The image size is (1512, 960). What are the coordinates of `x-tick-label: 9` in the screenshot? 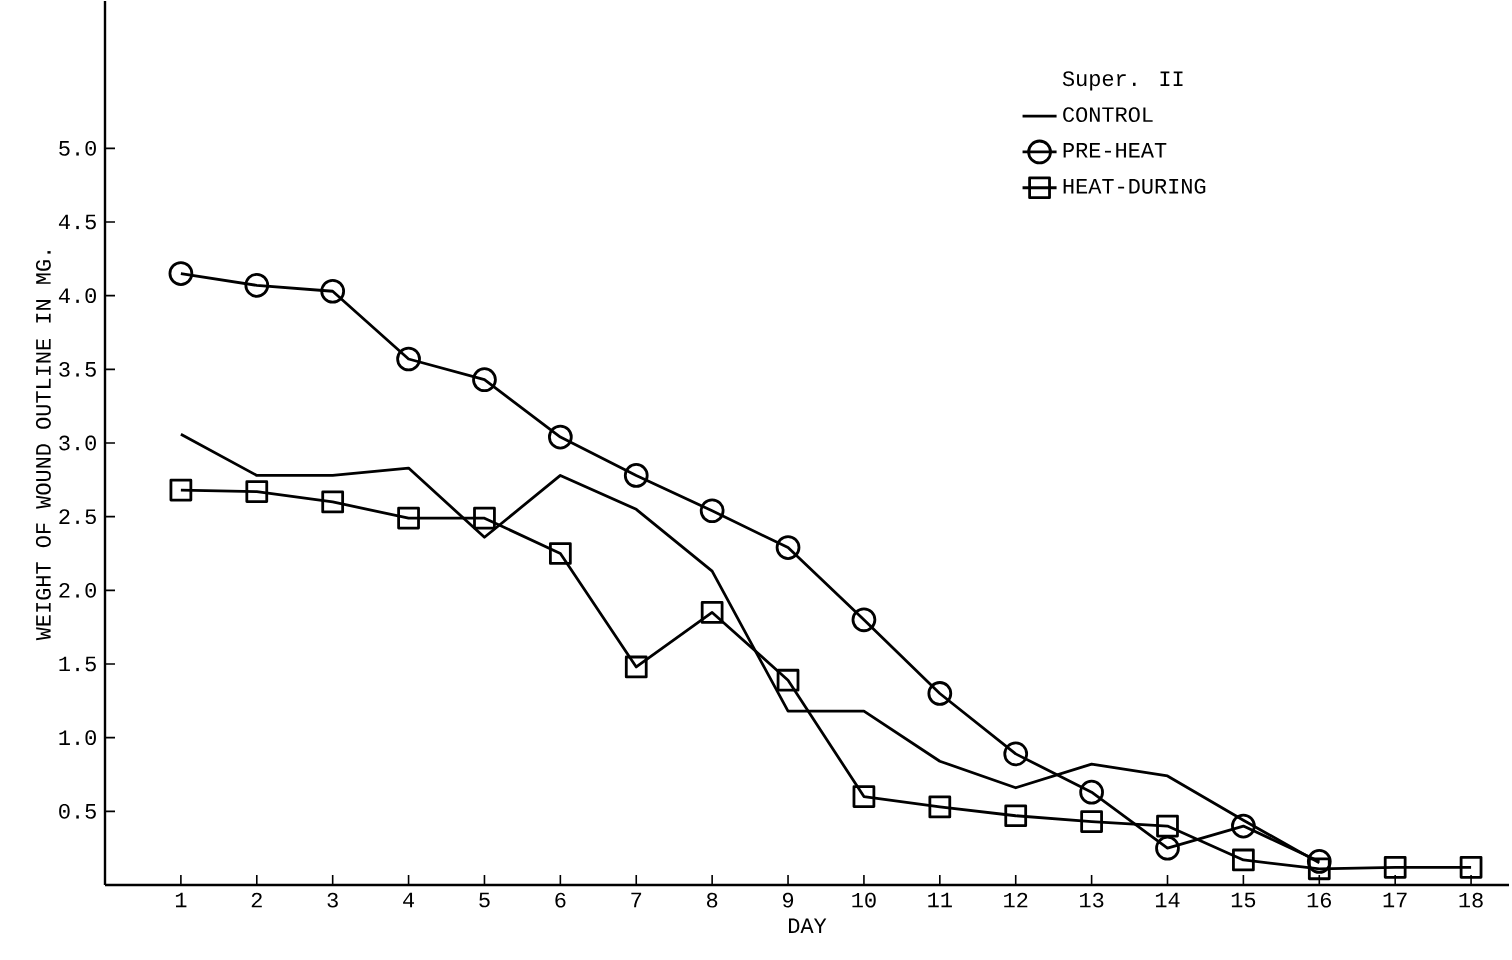 It's located at (788, 900).